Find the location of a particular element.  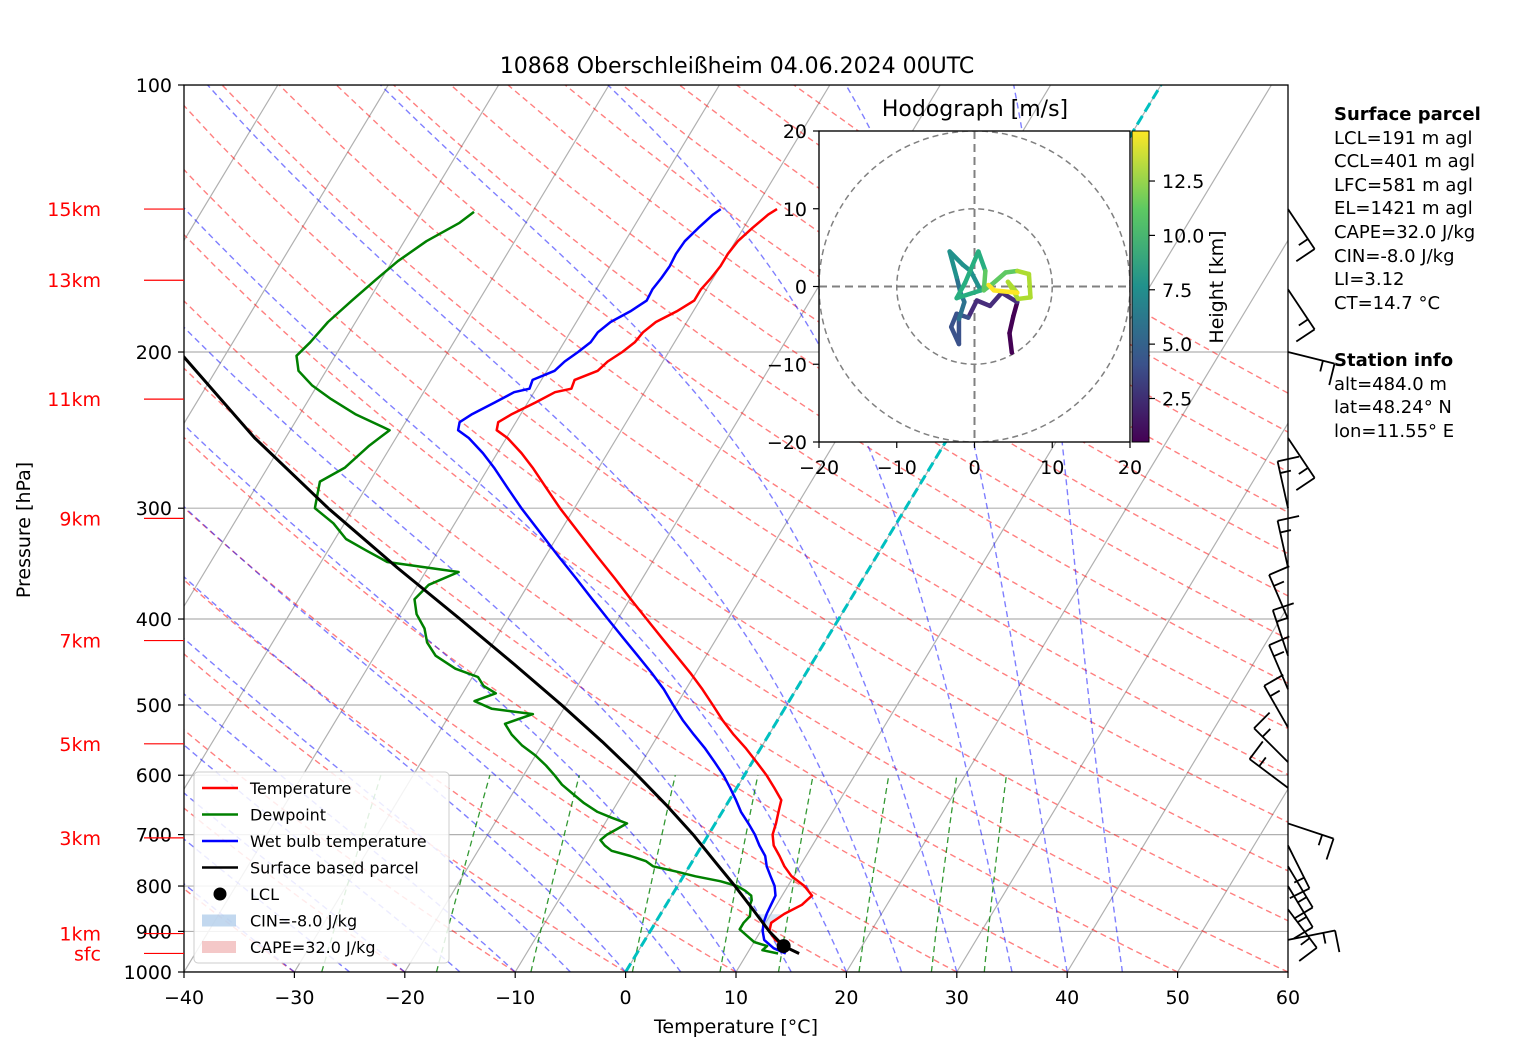

height-label: 13km is located at coordinates (74, 281).